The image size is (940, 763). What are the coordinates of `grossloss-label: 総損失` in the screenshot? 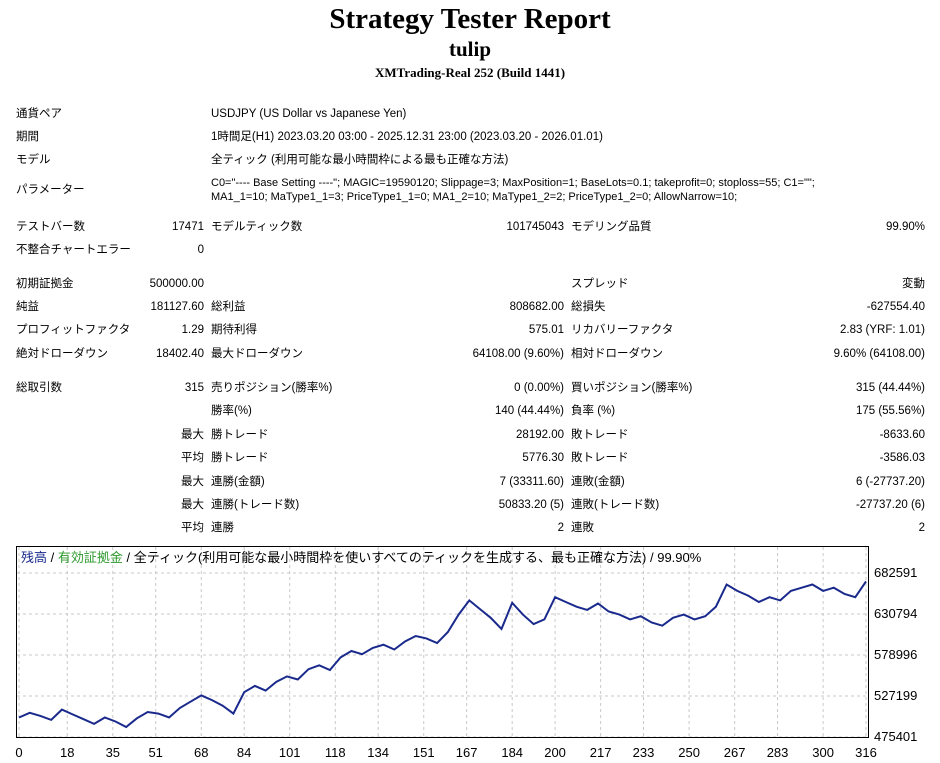 It's located at (588, 307).